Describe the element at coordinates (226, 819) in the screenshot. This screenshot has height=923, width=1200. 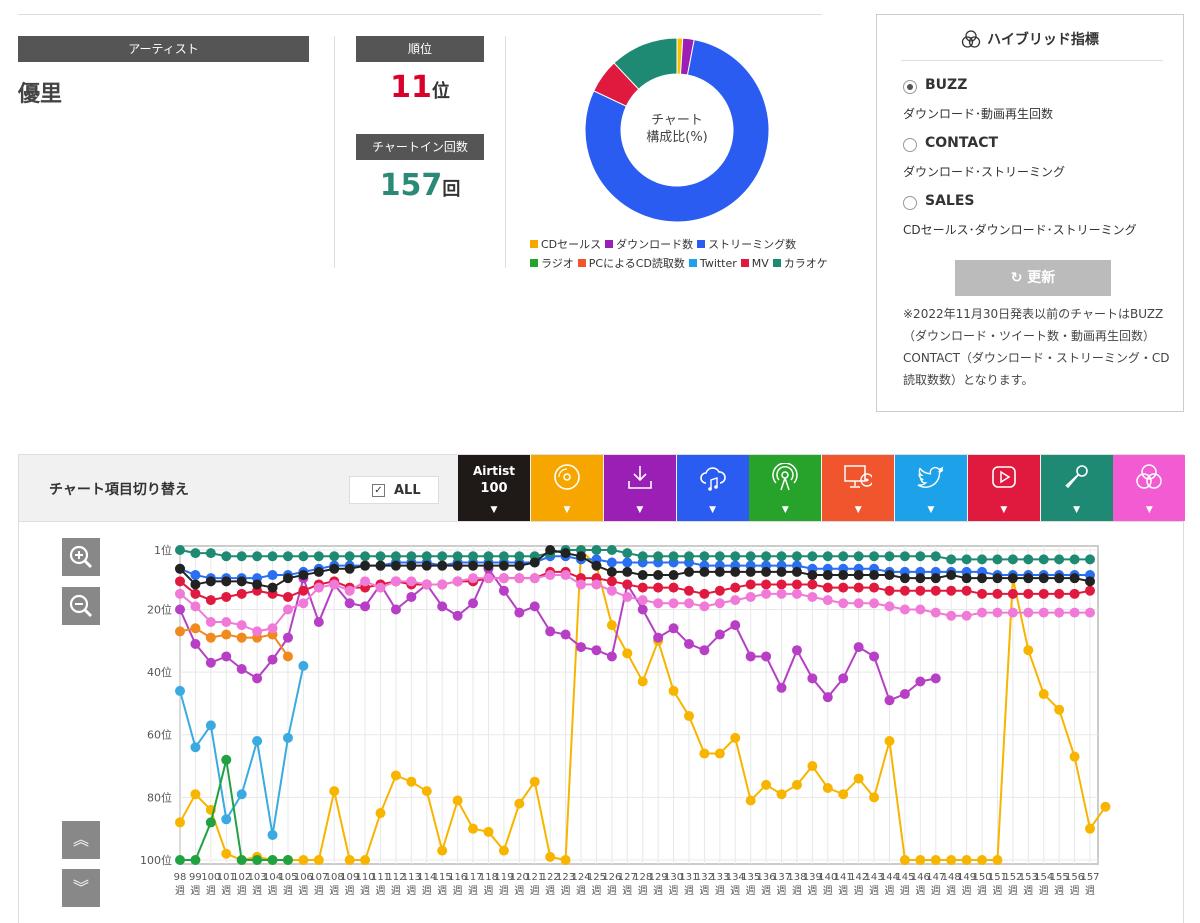
I see `series-point-twitter` at that location.